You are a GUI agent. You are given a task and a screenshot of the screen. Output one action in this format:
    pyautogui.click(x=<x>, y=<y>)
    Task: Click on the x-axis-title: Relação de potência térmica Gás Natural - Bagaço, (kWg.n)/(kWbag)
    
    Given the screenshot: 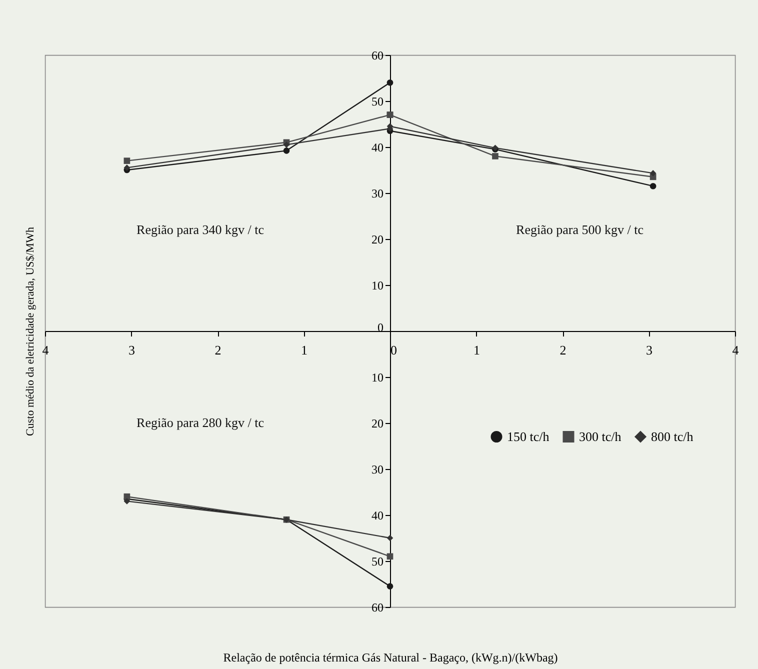 What is the action you would take?
    pyautogui.click(x=390, y=657)
    